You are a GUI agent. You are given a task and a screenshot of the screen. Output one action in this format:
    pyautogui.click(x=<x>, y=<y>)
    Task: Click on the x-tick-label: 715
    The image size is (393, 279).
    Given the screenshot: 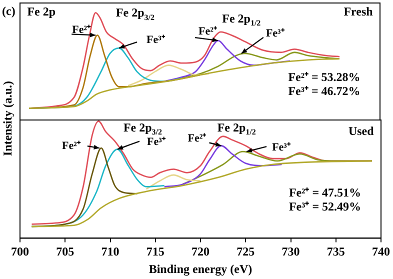 What is the action you would take?
    pyautogui.click(x=155, y=251)
    